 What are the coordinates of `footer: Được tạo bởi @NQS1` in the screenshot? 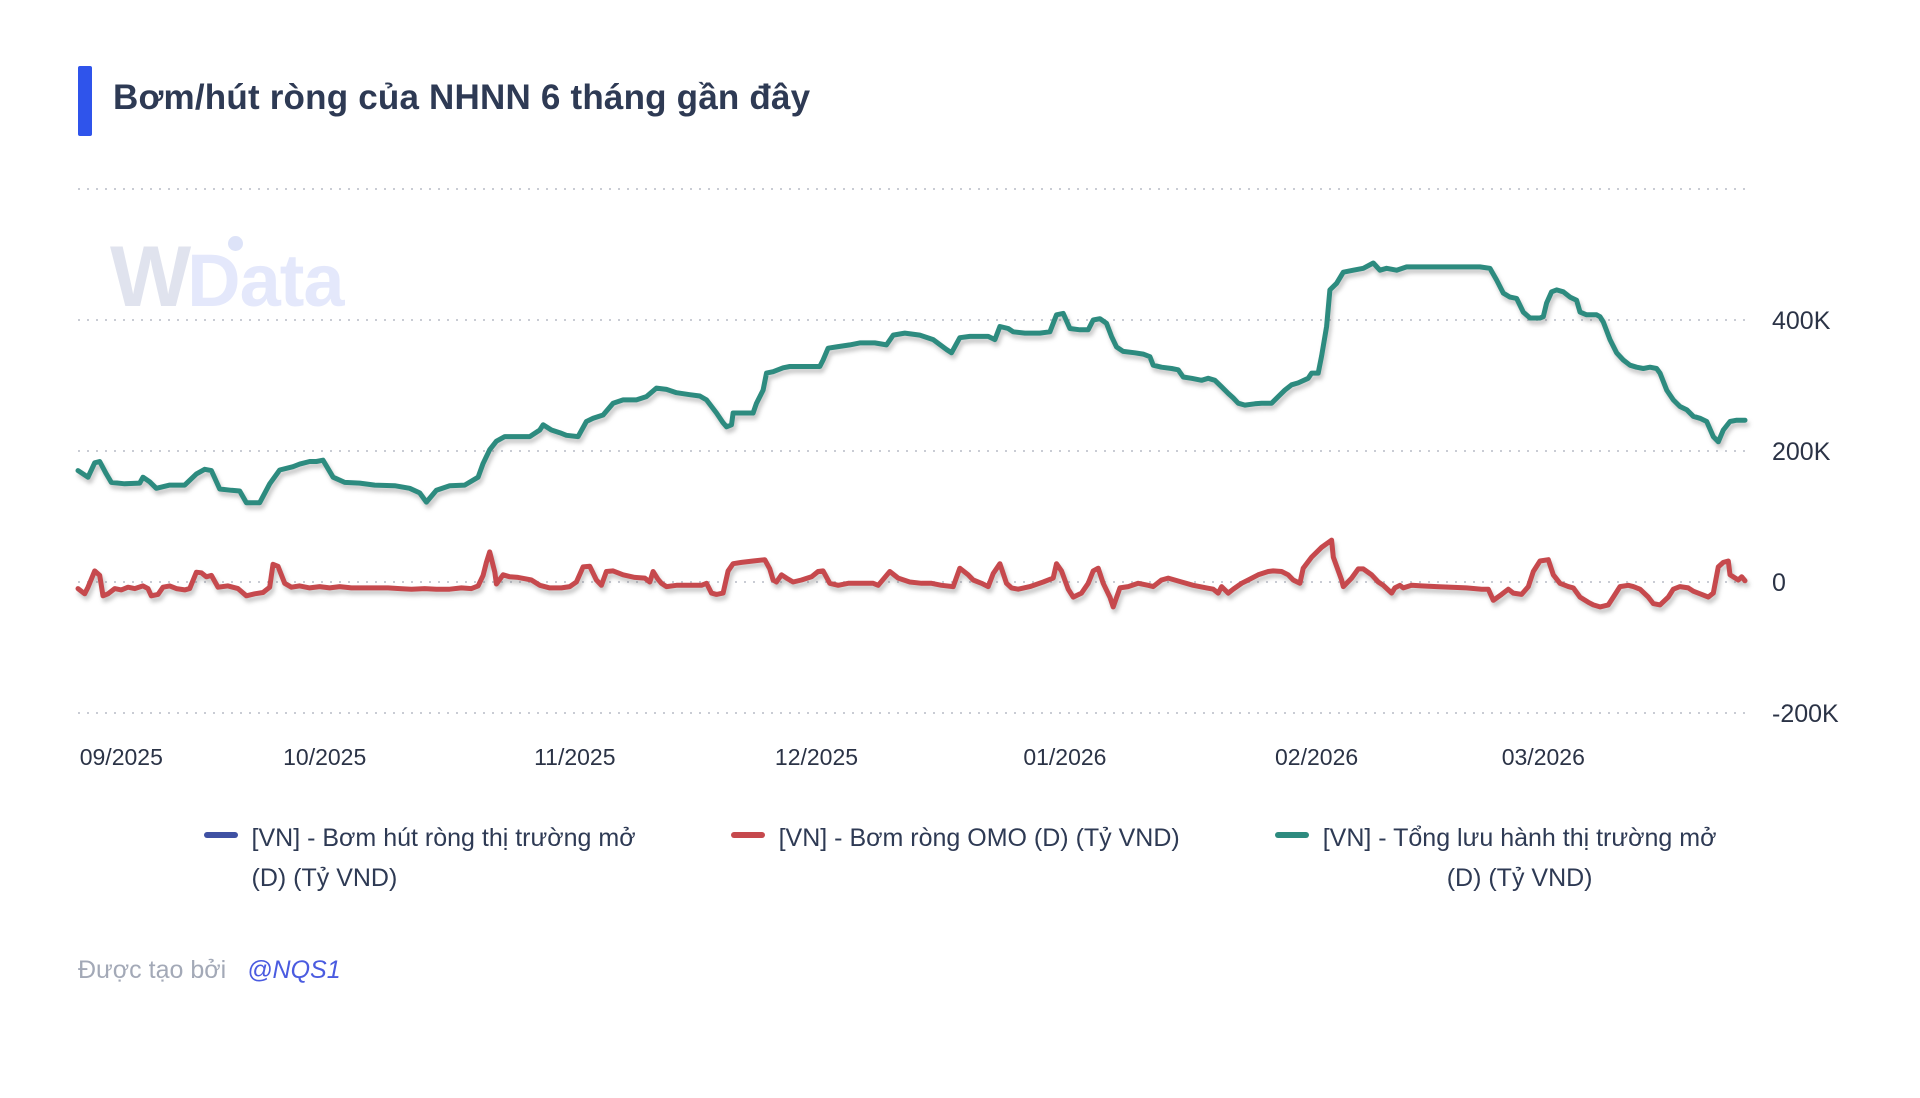 It's located at (209, 970).